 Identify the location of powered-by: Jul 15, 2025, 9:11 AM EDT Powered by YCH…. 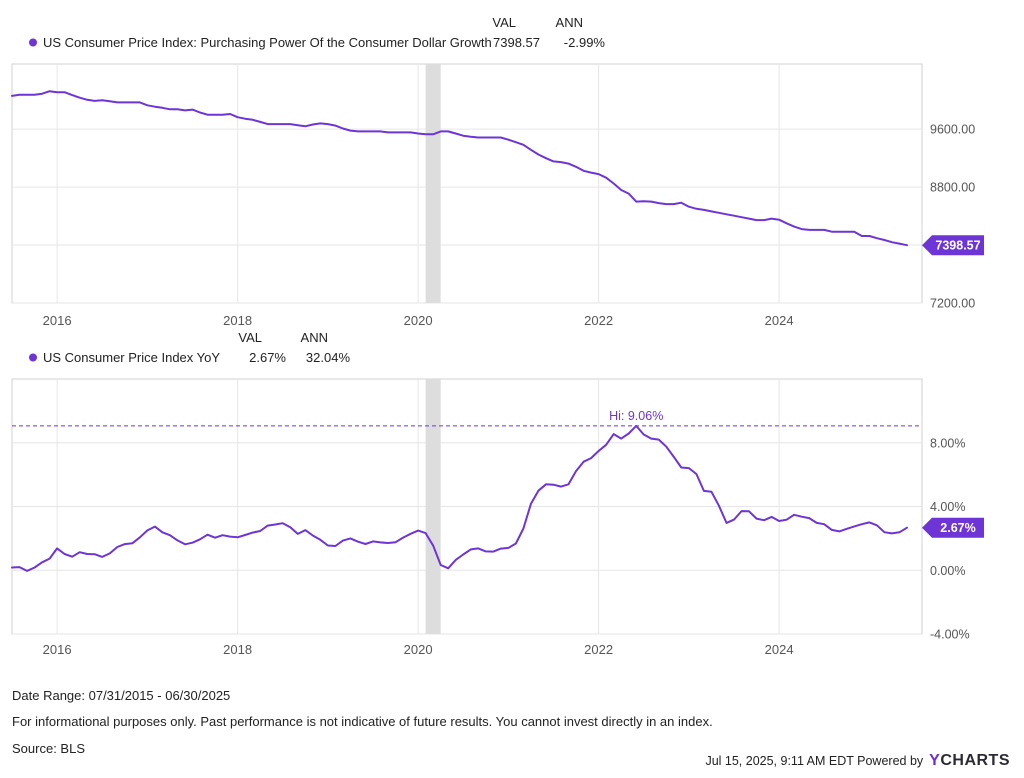
(857, 761).